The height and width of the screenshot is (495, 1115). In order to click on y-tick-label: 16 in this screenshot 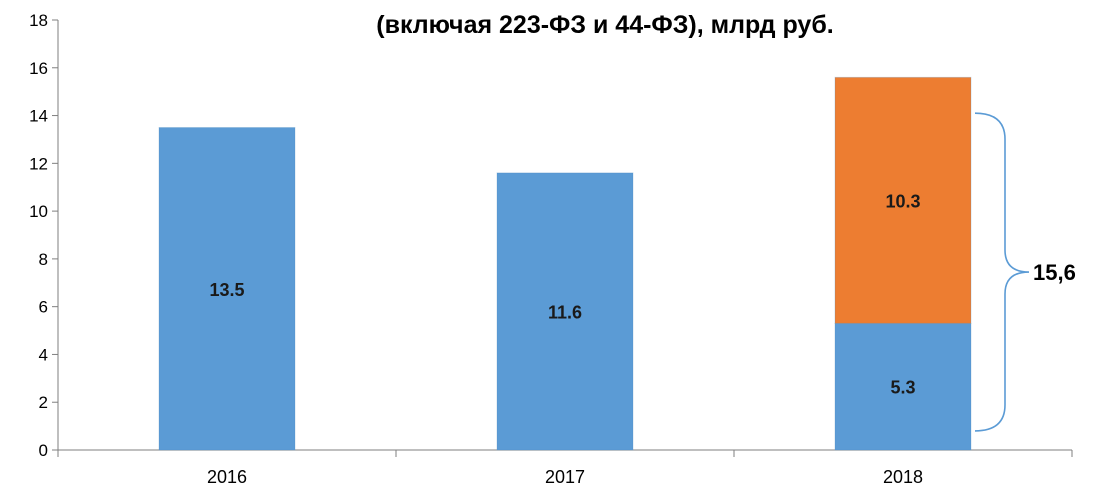, I will do `click(38, 68)`.